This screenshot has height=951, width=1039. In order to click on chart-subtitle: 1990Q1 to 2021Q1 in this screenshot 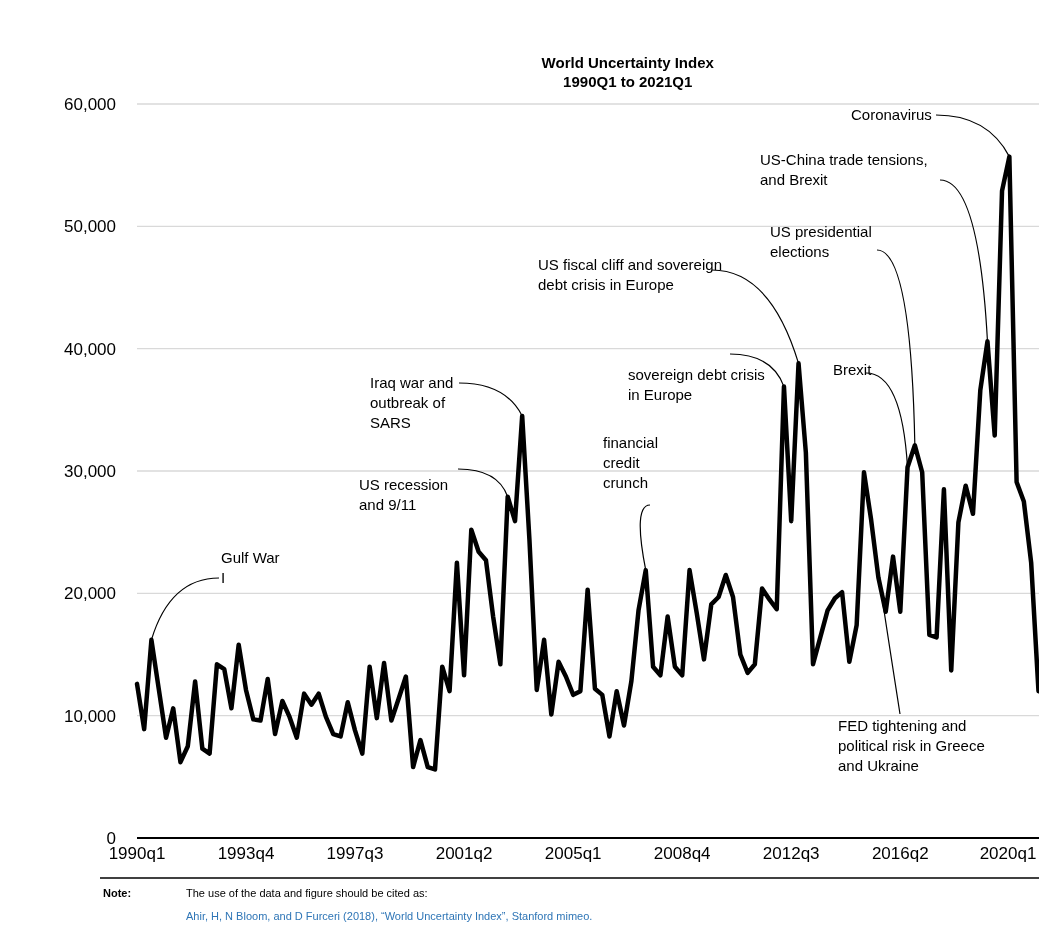, I will do `click(628, 81)`.